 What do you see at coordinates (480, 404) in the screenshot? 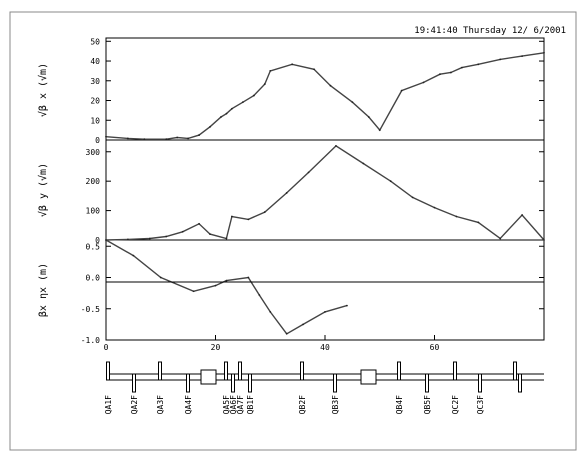
I see `lattice-element-label: QC3F` at bounding box center [480, 404].